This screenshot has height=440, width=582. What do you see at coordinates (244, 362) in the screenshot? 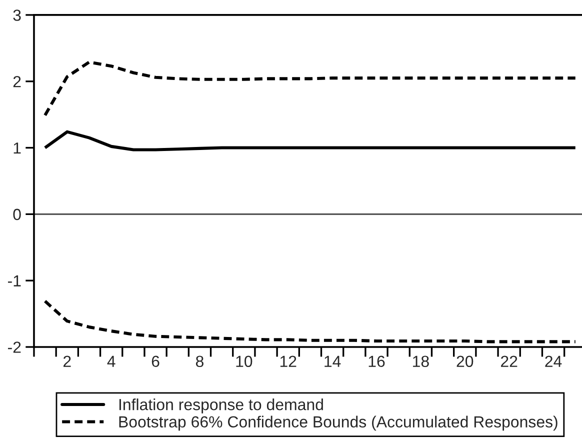
I see `x-tick-label: 10` at bounding box center [244, 362].